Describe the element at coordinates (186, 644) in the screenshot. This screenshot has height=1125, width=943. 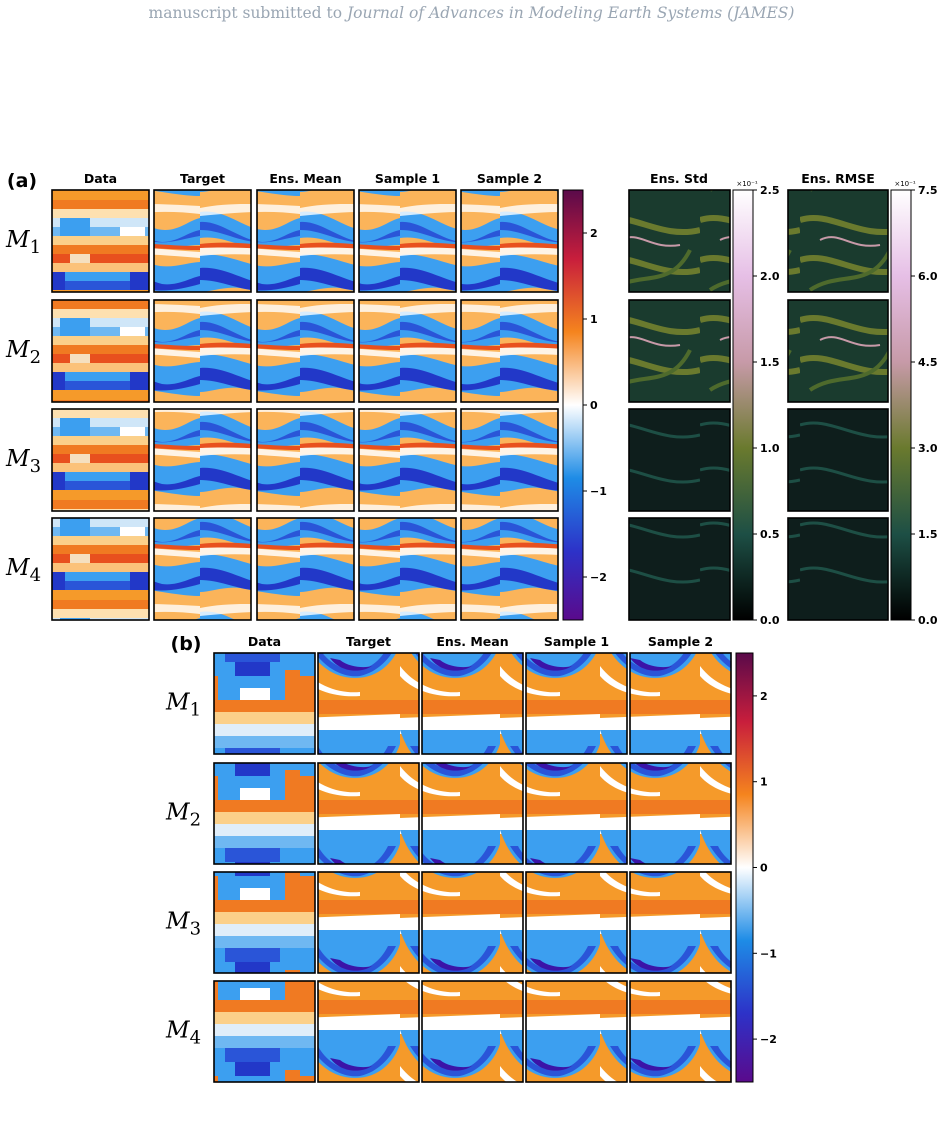
I see `panel-b-tag: (b)` at that location.